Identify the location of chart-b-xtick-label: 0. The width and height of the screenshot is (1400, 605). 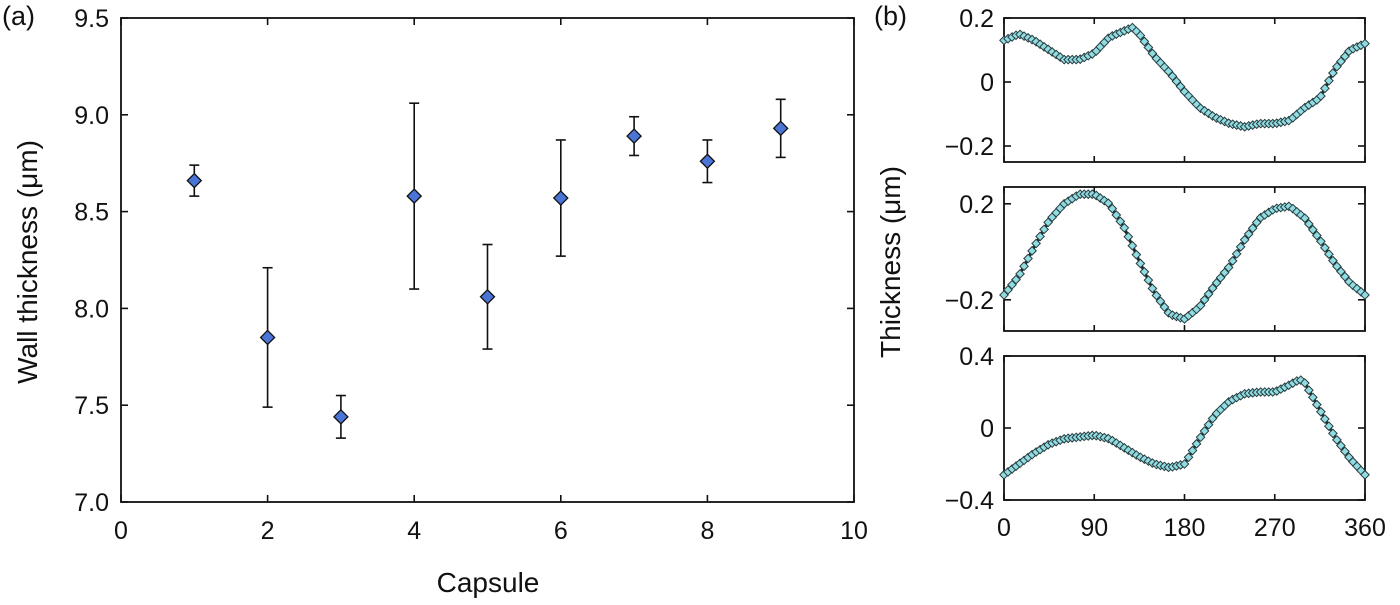
(1004, 528).